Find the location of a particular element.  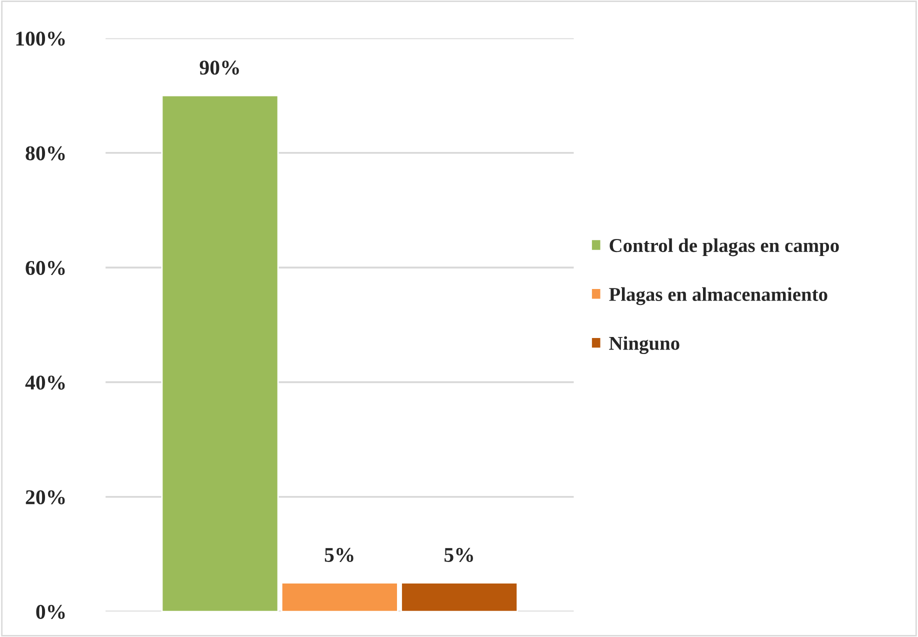

y-tick-label: 20% is located at coordinates (45, 497).